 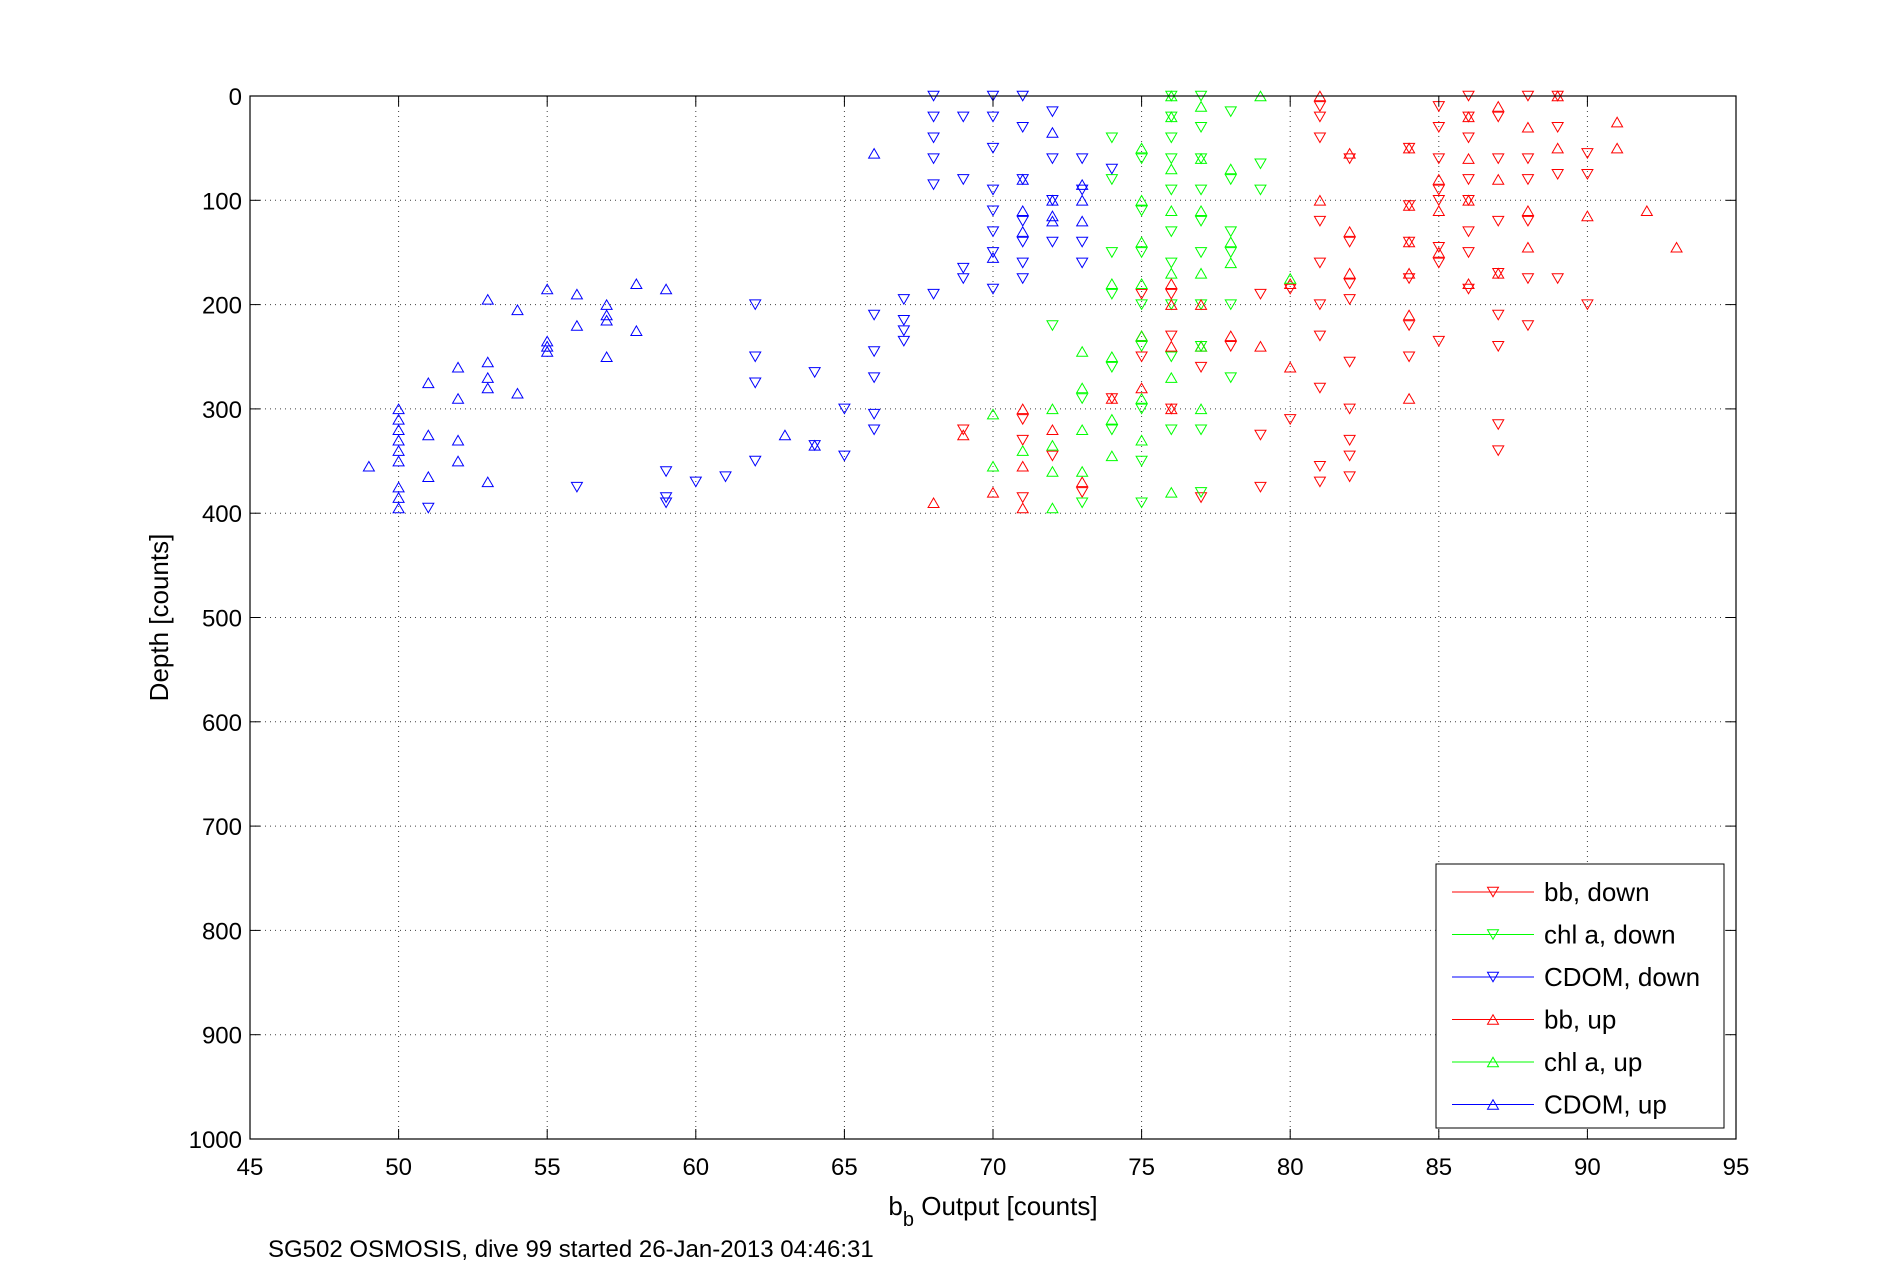 What do you see at coordinates (1547, 1062) in the screenshot?
I see `legend-entry: chl a, up` at bounding box center [1547, 1062].